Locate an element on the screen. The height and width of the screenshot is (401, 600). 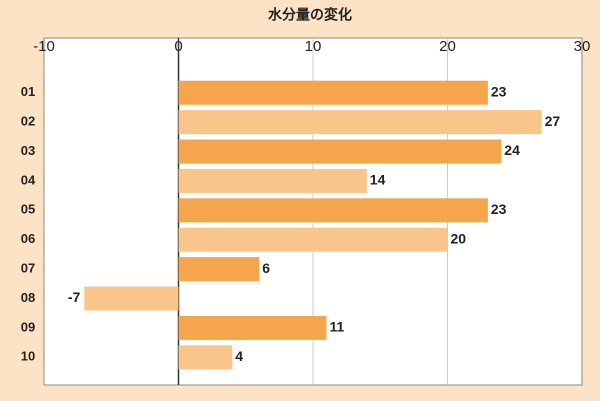
y-tick-label: 10 is located at coordinates (28, 356).